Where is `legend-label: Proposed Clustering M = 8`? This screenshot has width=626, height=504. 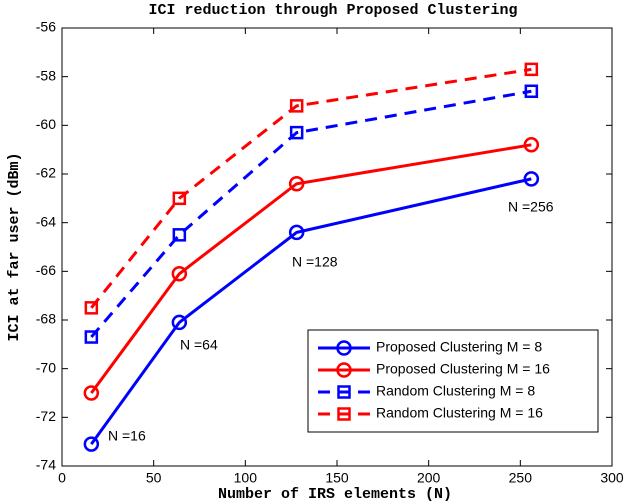 legend-label: Proposed Clustering M = 8 is located at coordinates (459, 347).